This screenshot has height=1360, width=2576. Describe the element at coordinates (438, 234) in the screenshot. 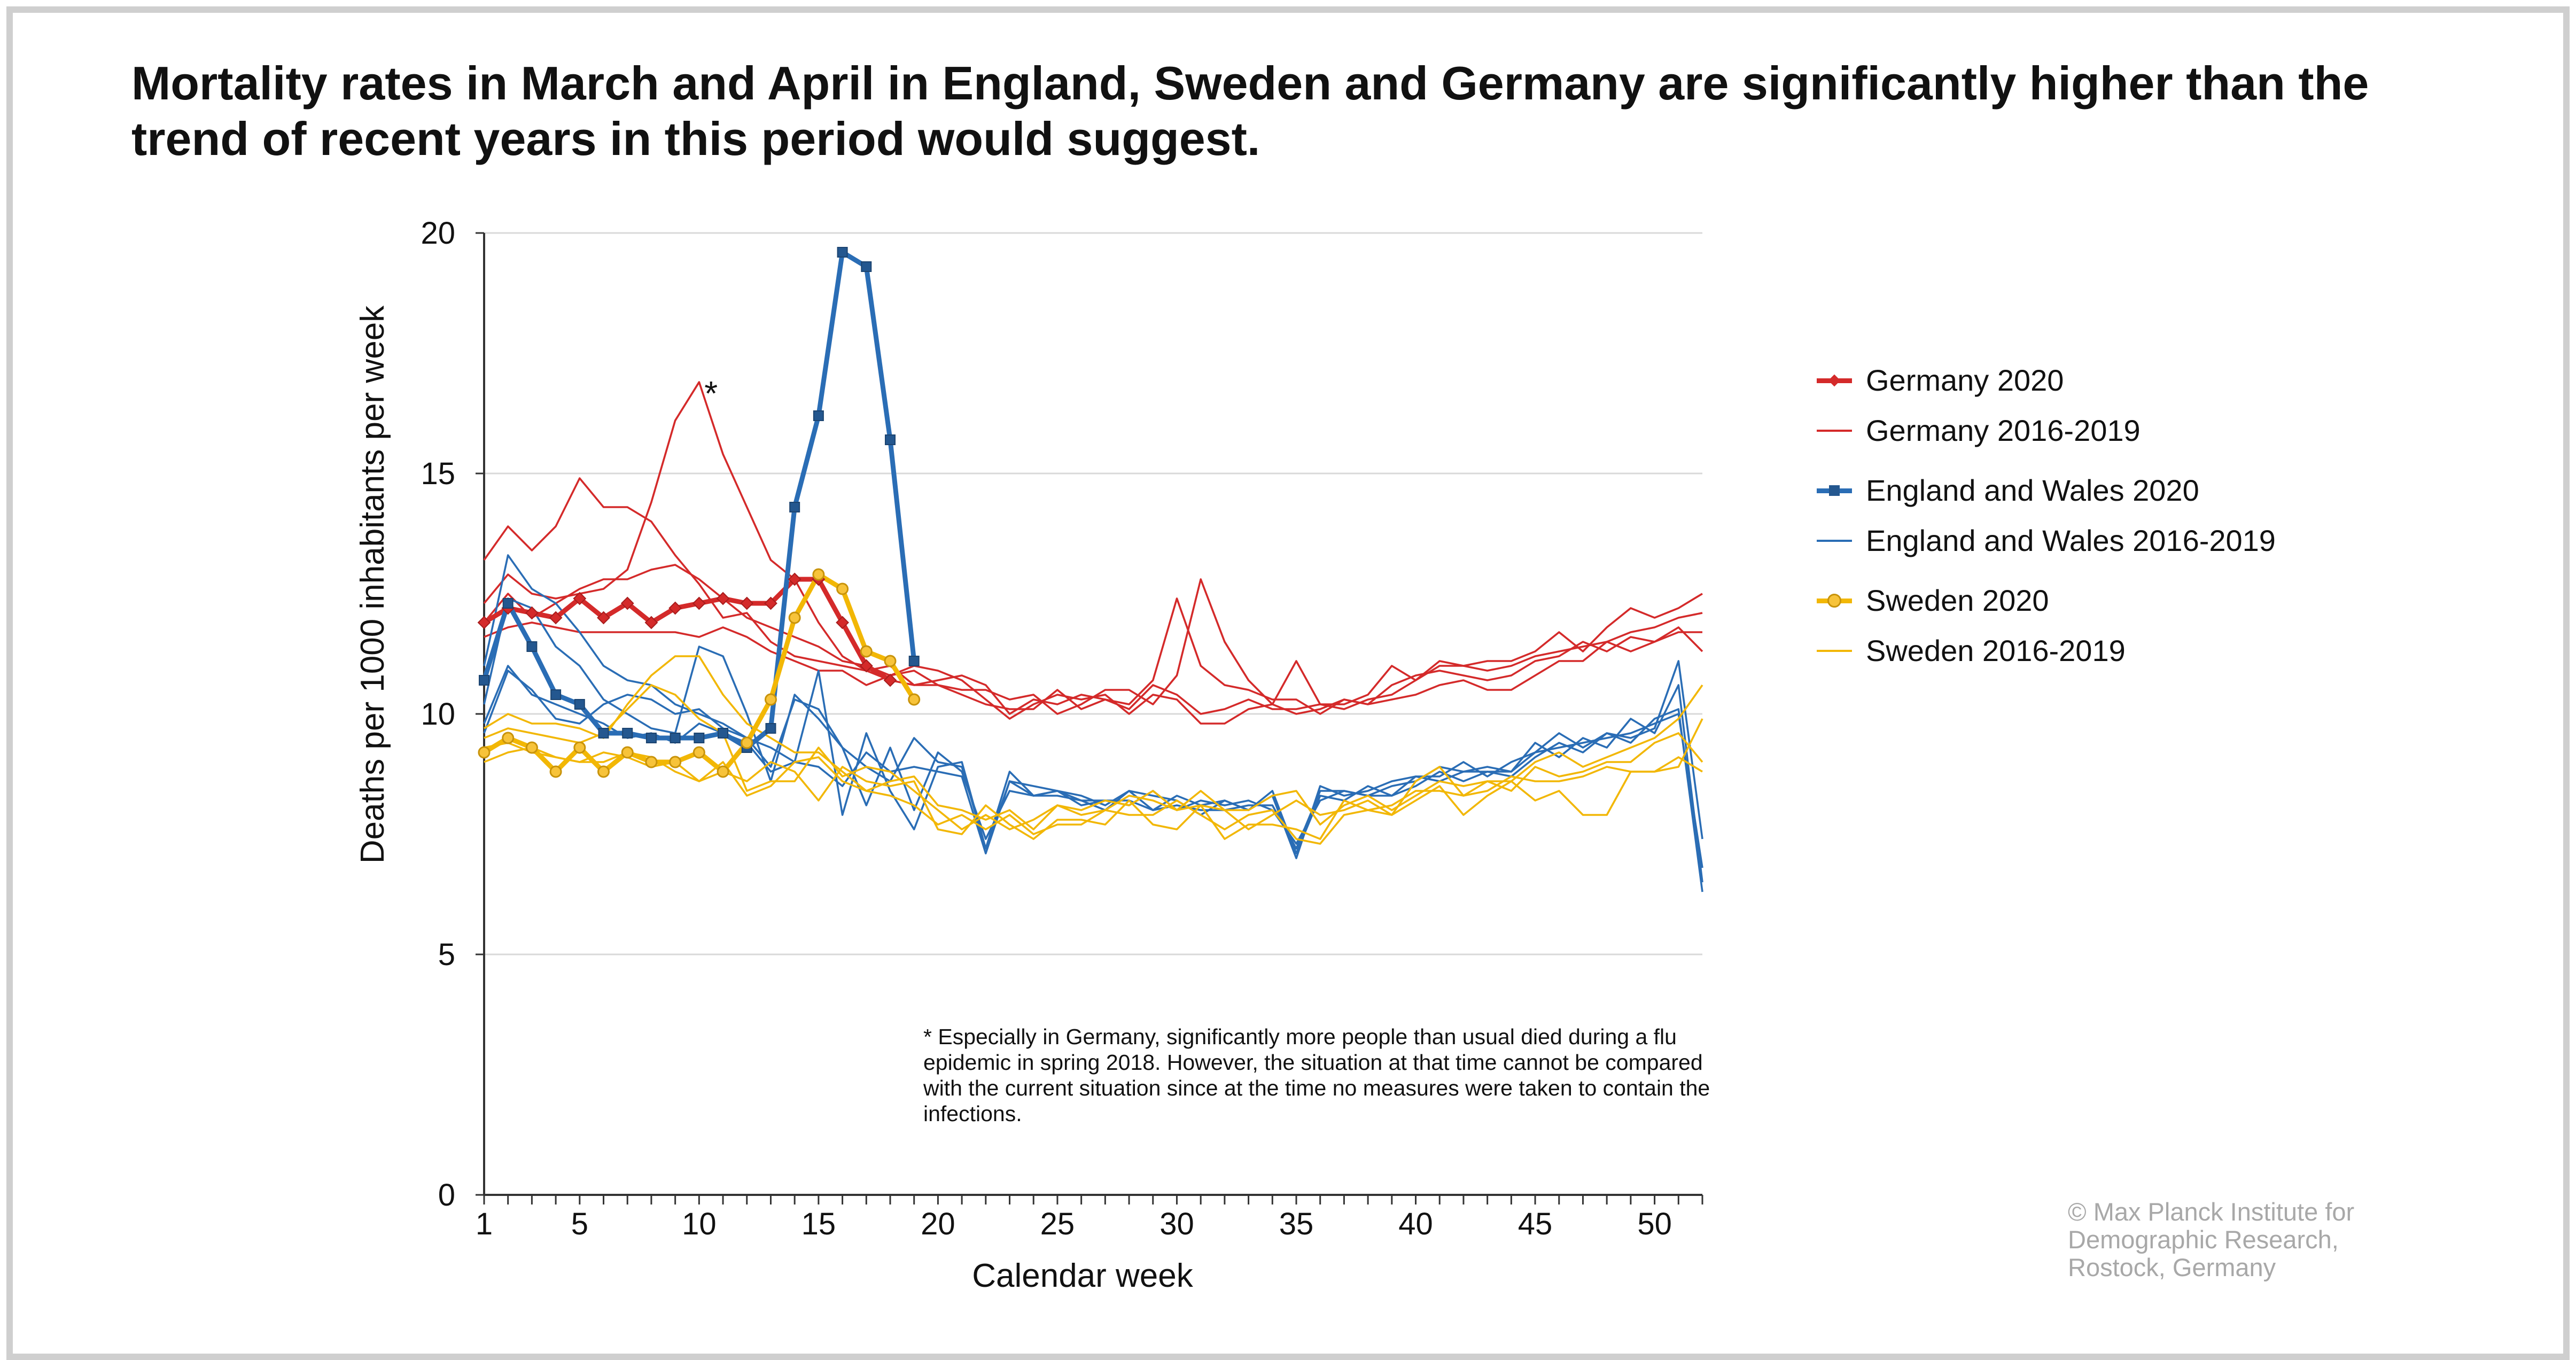

I see `y-tick-label: 20` at that location.